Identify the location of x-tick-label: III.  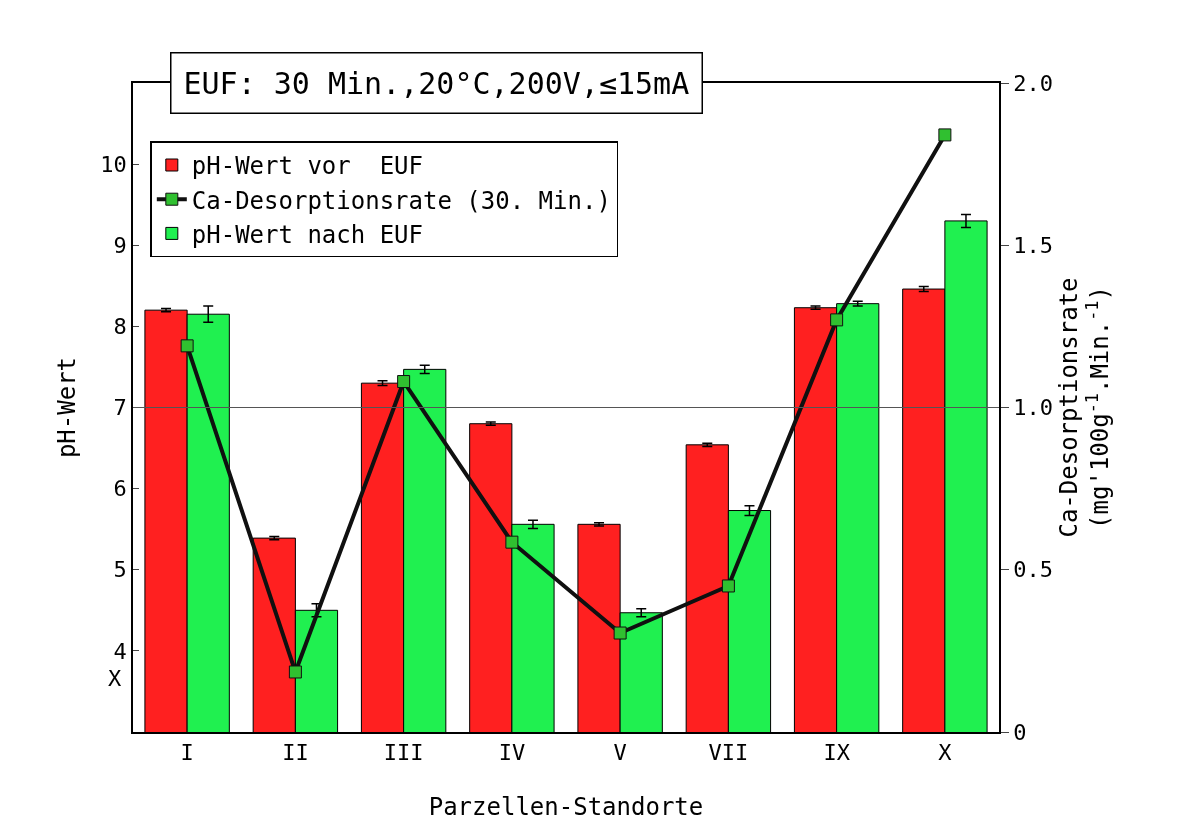
(403, 753).